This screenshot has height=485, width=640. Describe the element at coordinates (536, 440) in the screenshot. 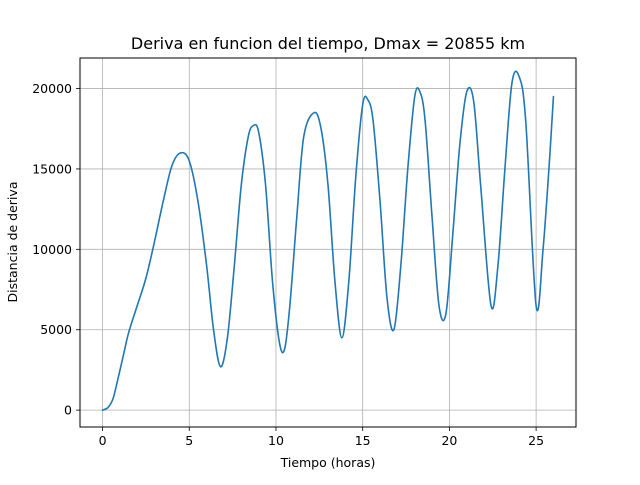

I see `x-tick-label: 25` at that location.